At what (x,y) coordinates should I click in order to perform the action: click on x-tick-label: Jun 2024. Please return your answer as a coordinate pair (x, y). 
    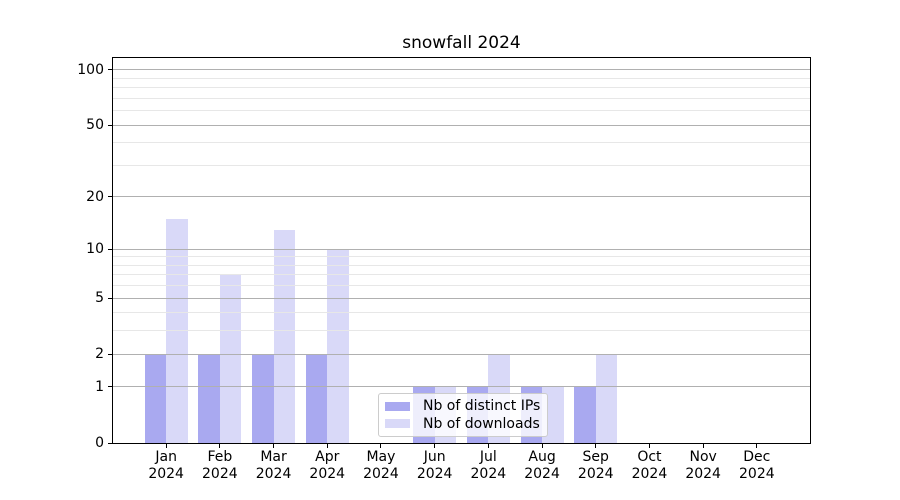
    Looking at the image, I should click on (435, 466).